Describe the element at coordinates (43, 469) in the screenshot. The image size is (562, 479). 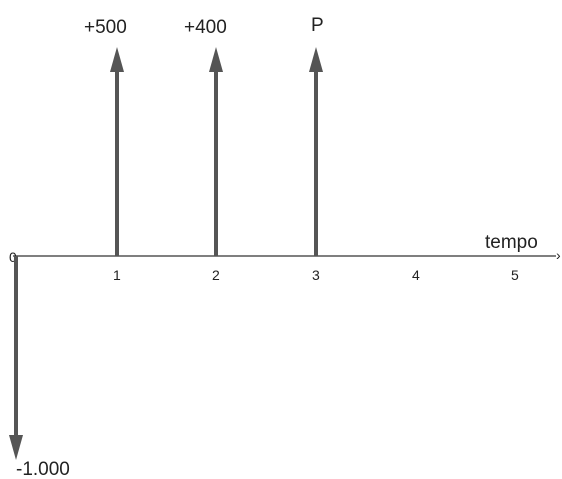
I see `cash-flow-label-0: -1.000` at that location.